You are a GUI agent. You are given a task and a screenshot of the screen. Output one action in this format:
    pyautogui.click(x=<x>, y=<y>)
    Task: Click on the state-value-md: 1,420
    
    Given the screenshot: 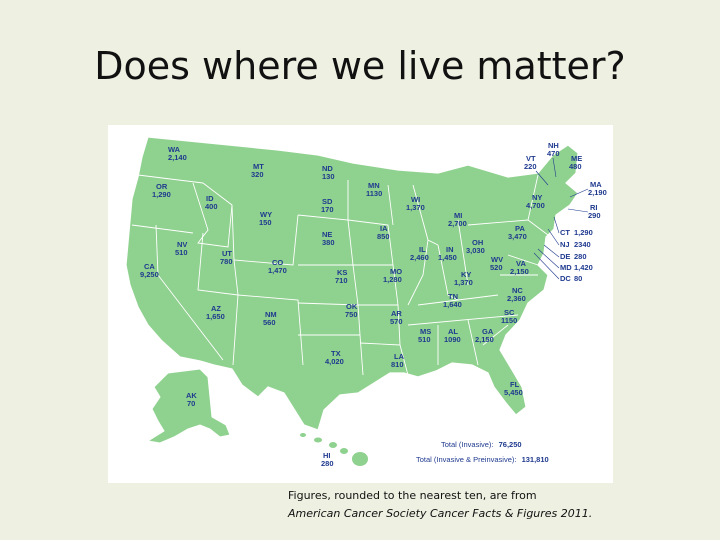 What is the action you would take?
    pyautogui.click(x=583, y=267)
    